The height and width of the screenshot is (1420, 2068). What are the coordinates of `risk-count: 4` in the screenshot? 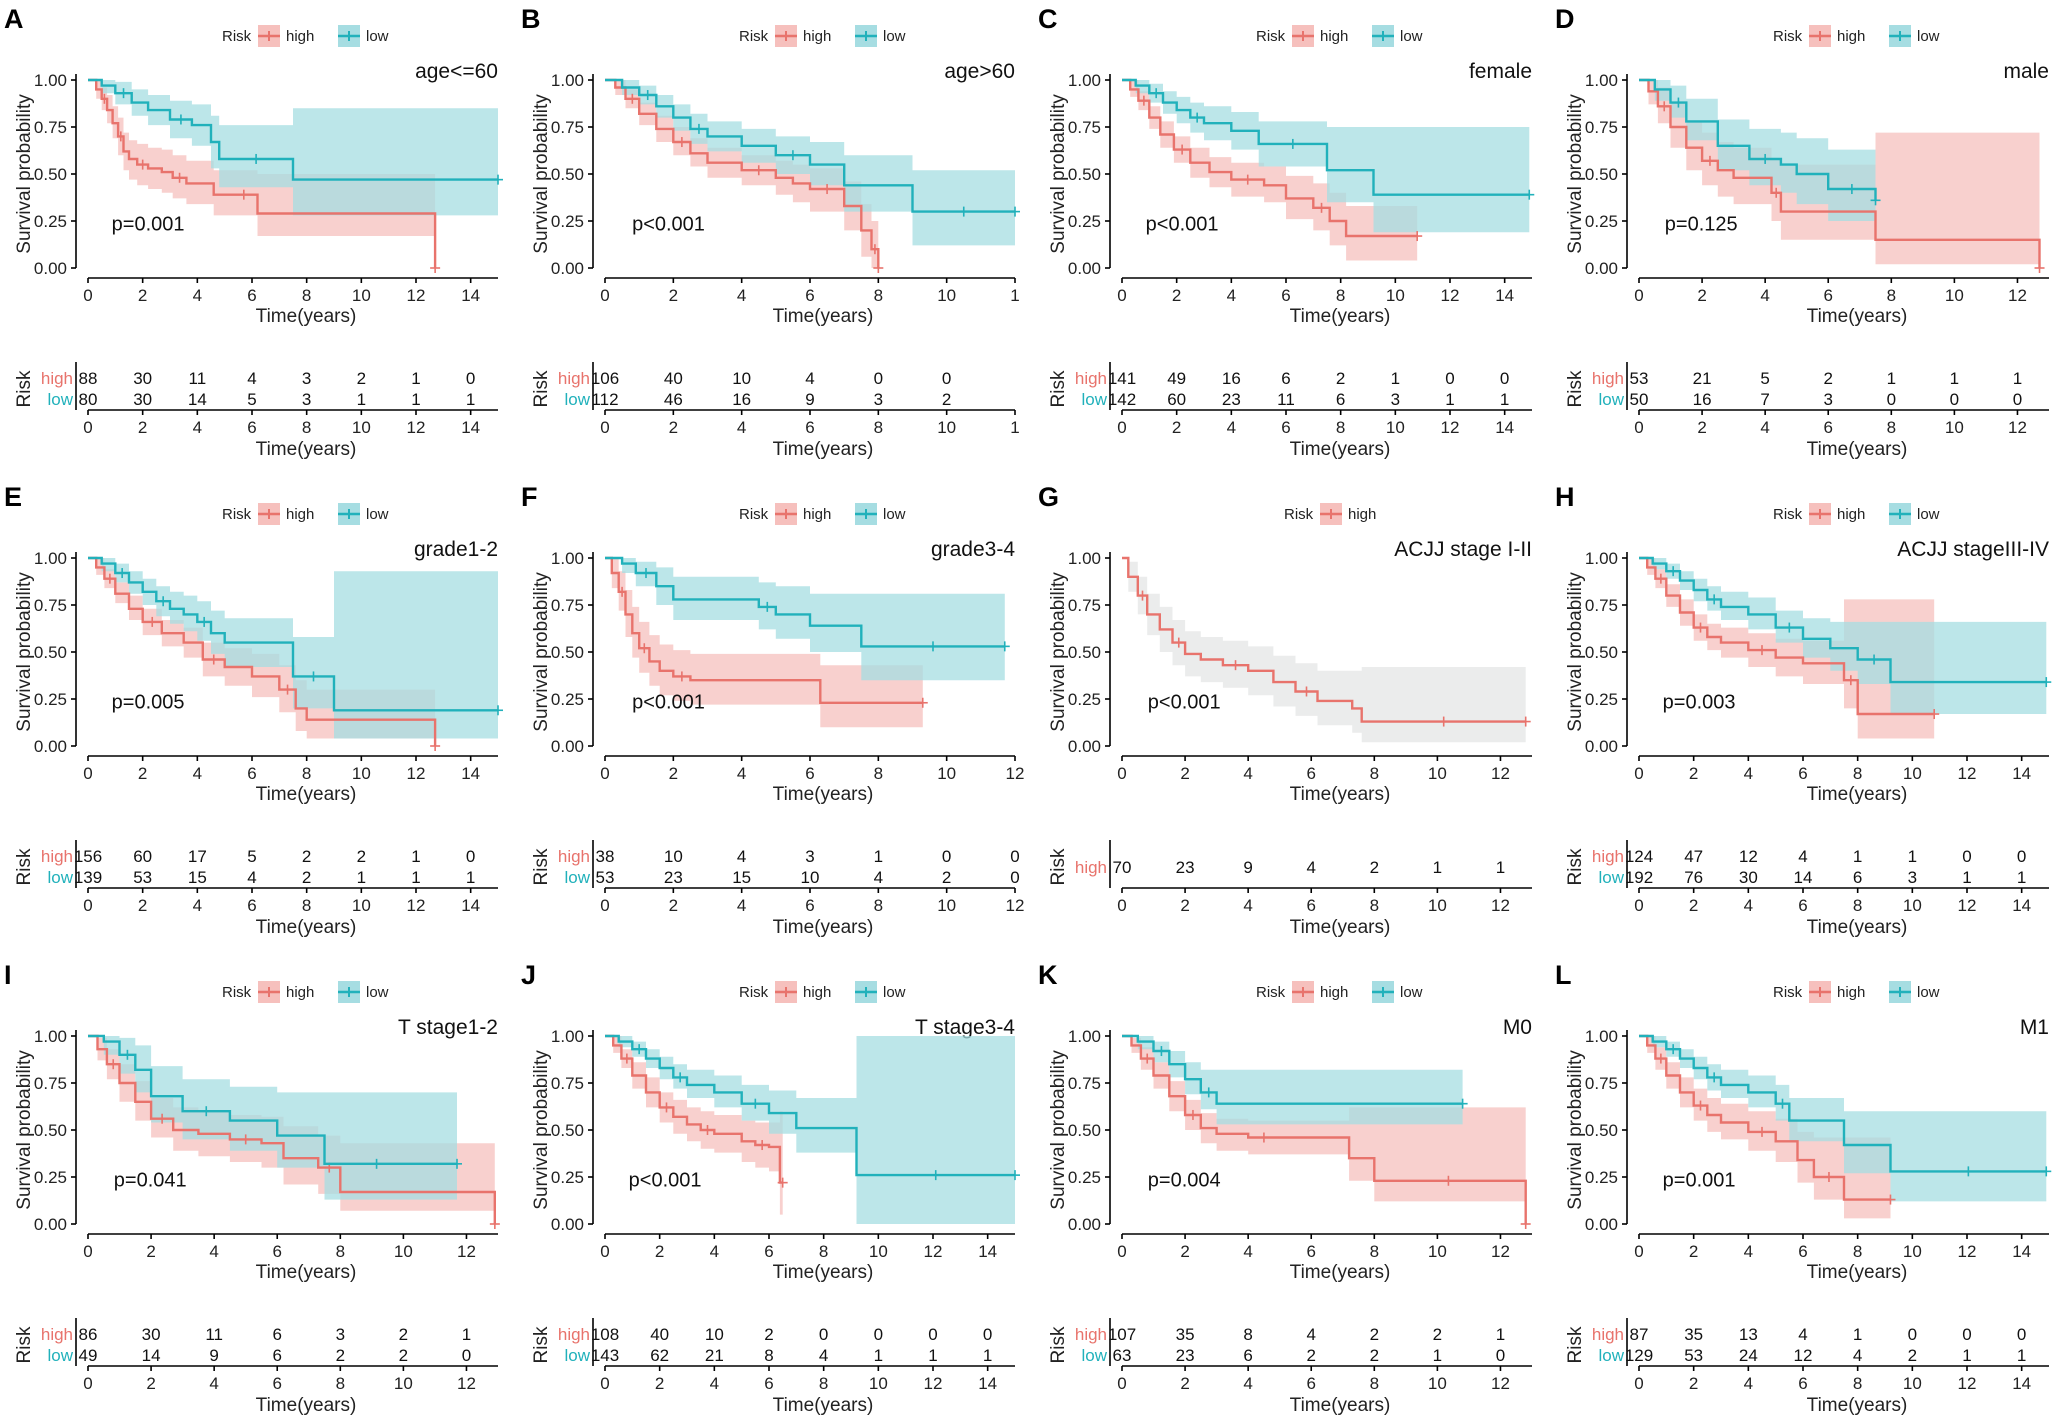 It's located at (251, 378).